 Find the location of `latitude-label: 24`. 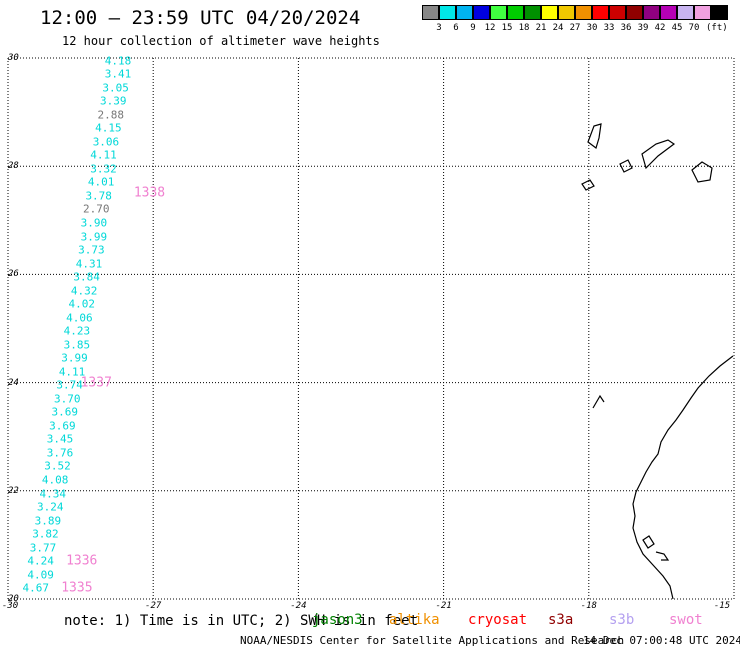

latitude-label: 24 is located at coordinates (13, 382).